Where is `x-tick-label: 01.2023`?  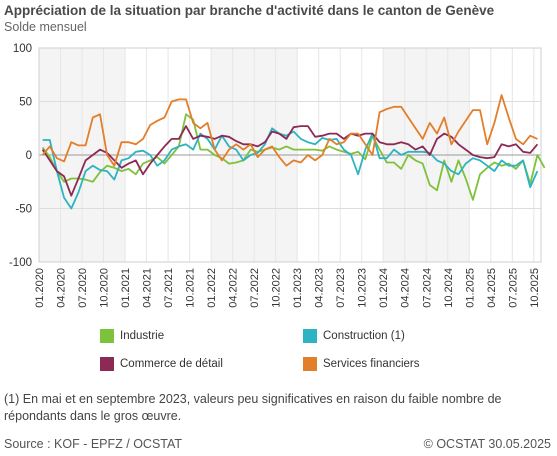 x-tick-label: 01.2023 is located at coordinates (298, 288).